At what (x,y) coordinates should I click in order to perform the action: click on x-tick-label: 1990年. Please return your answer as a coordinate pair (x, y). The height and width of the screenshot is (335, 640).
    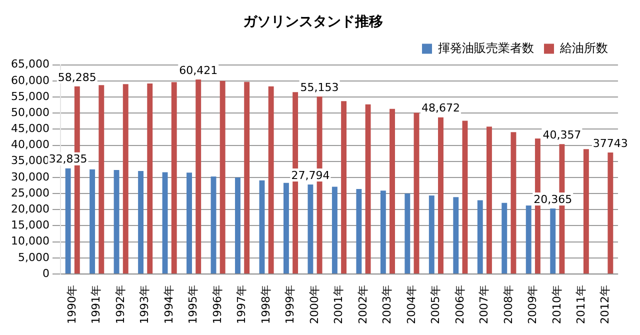
    Looking at the image, I should click on (71, 304).